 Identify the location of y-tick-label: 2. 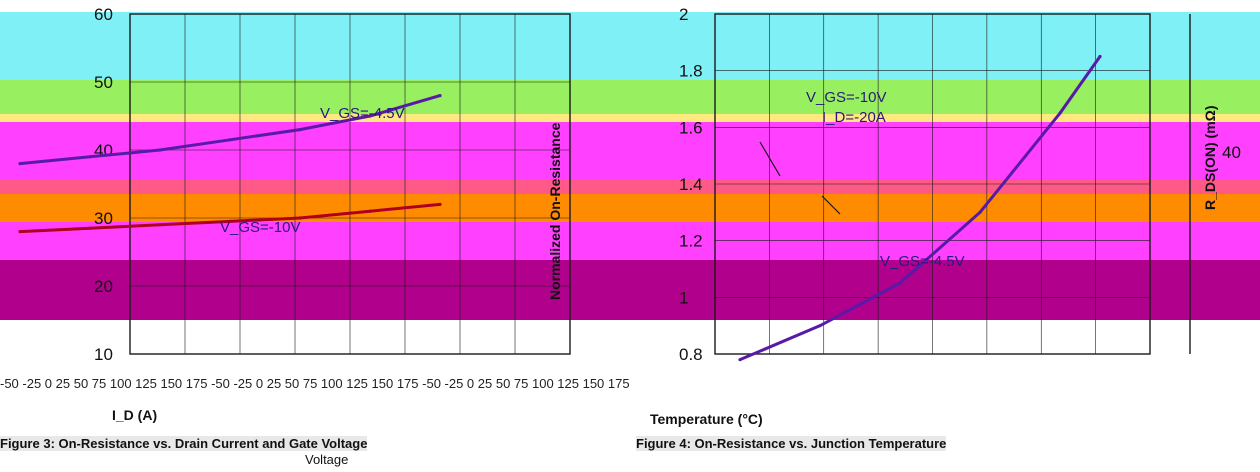
(683, 14).